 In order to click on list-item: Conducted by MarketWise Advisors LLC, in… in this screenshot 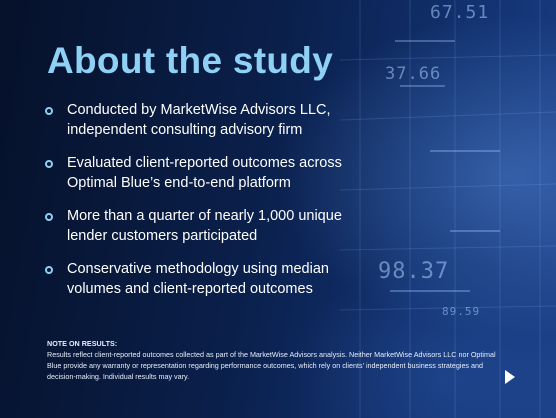, I will do `click(210, 120)`.